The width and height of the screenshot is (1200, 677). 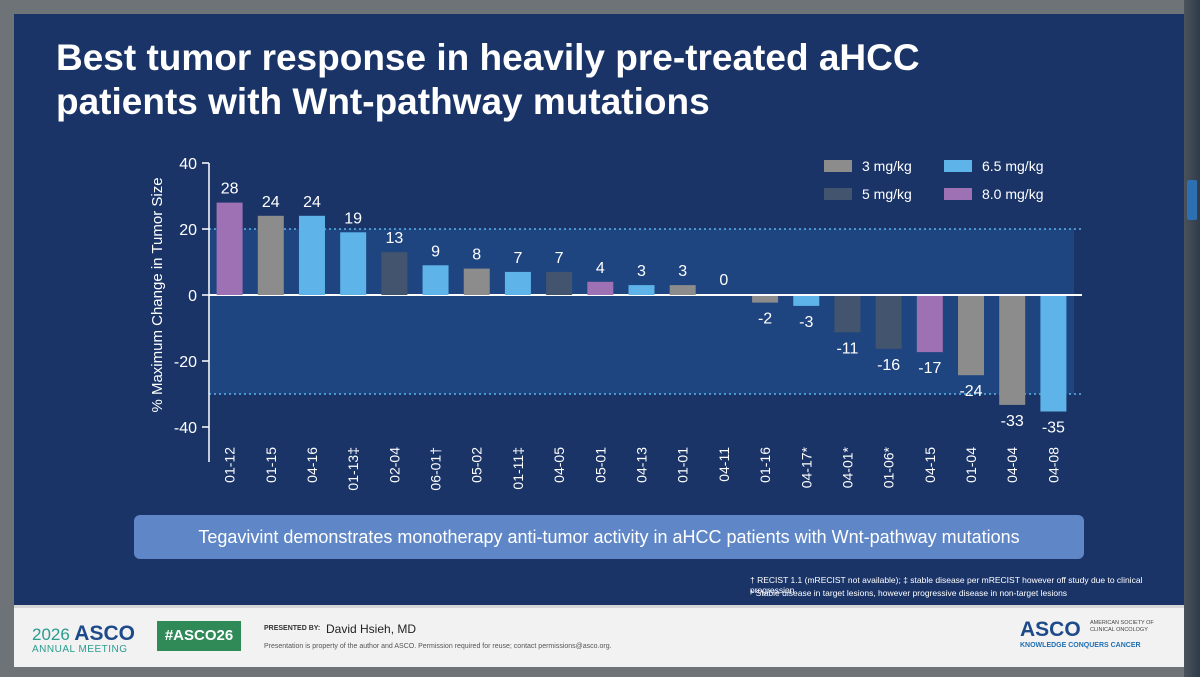 I want to click on title-line-2: patients with Wnt-pathway mutations, so click(x=383, y=101).